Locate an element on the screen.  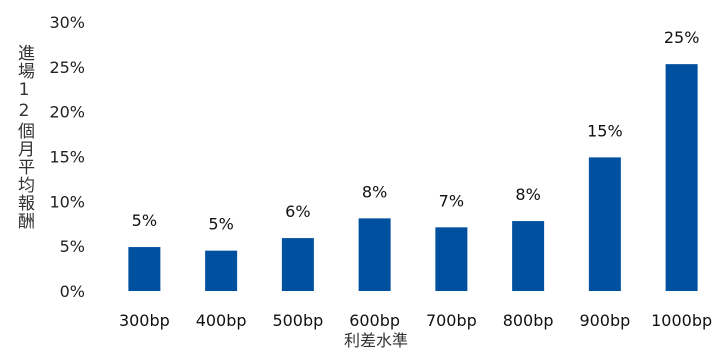
y-axis-ticks: 0% 5% 10% 15% 20% 25% 30% is located at coordinates (67, 157).